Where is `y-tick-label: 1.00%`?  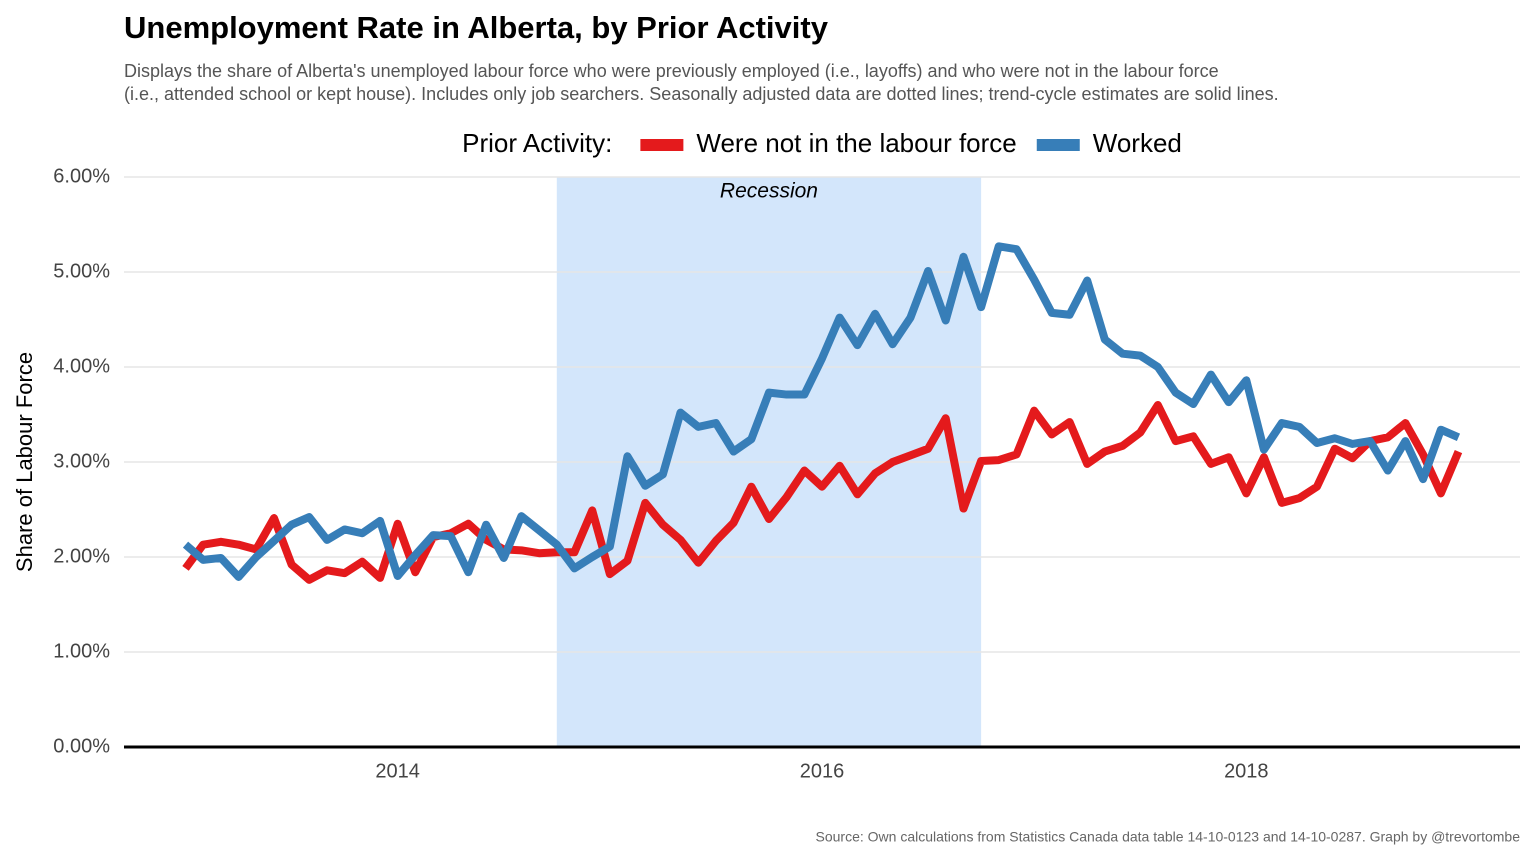
y-tick-label: 1.00% is located at coordinates (81, 651).